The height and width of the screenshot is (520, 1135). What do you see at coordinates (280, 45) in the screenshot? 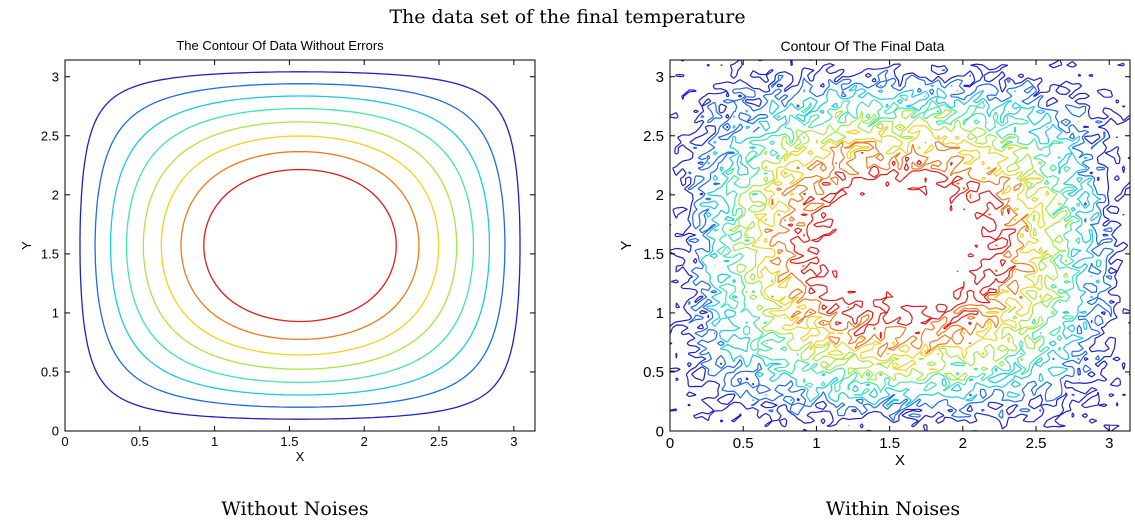
I see `plot-title-left: The Contour Of Data Without Errors` at bounding box center [280, 45].